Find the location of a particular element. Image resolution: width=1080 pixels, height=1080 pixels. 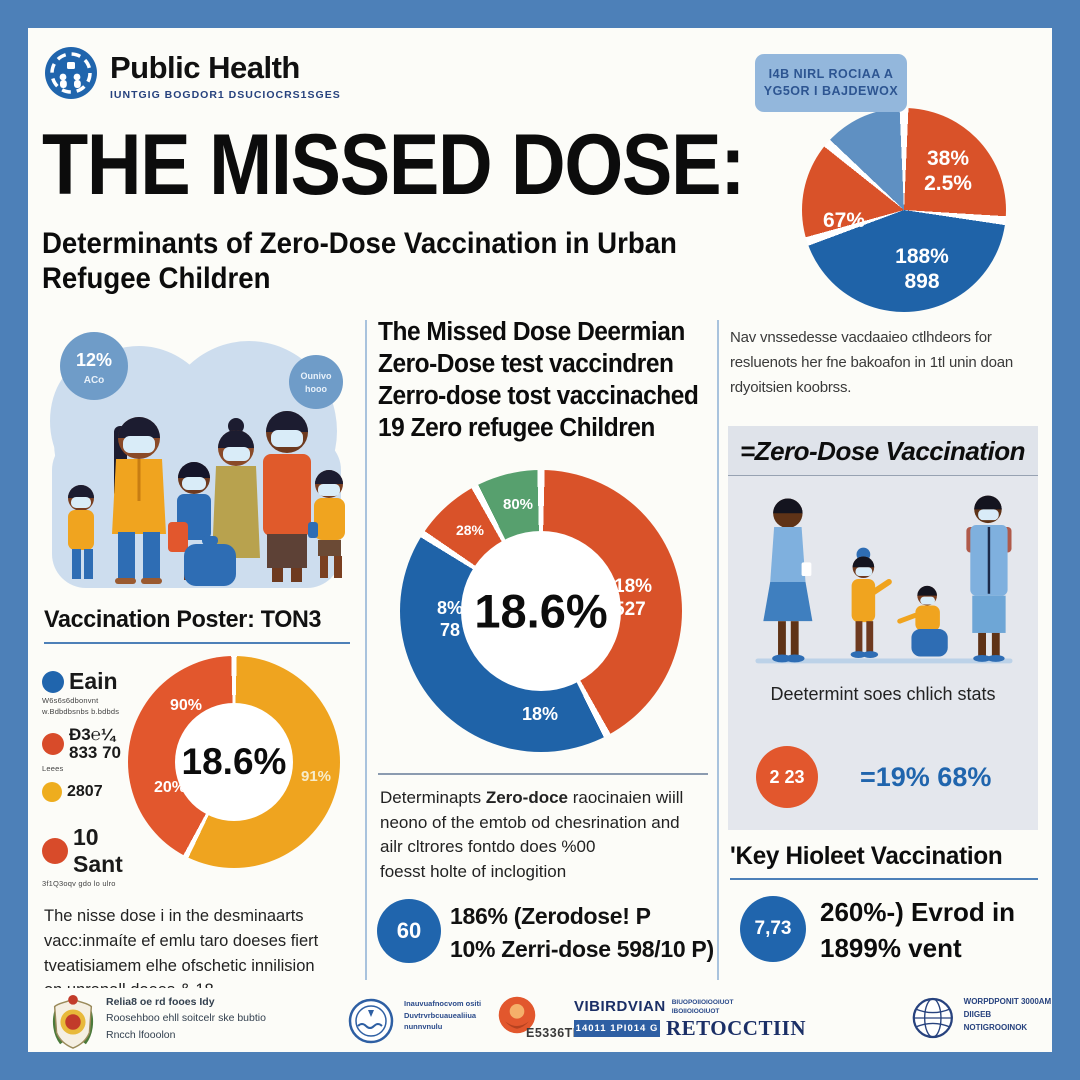

legend-item: Ð3℮¼ 833 70 Leees is located at coordinates (81, 748).